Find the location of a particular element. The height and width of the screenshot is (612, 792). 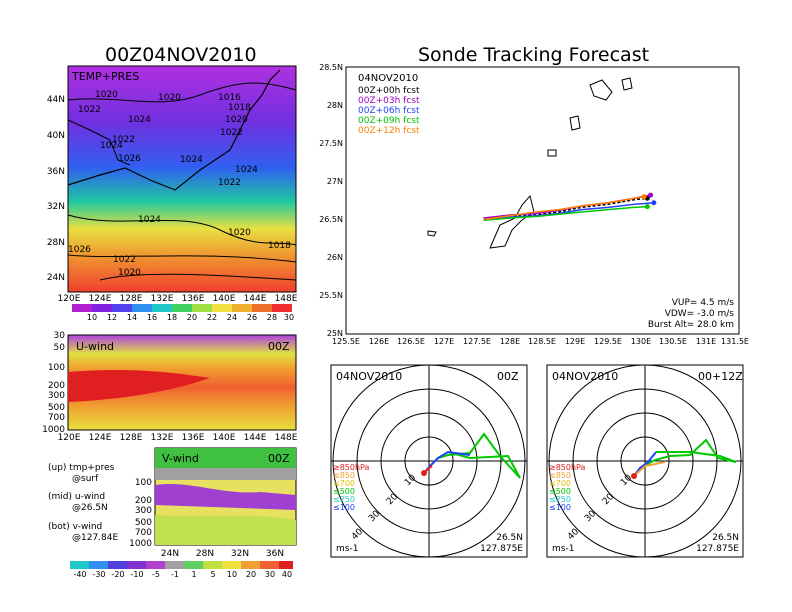

vwind-colorbar is located at coordinates (181, 565).